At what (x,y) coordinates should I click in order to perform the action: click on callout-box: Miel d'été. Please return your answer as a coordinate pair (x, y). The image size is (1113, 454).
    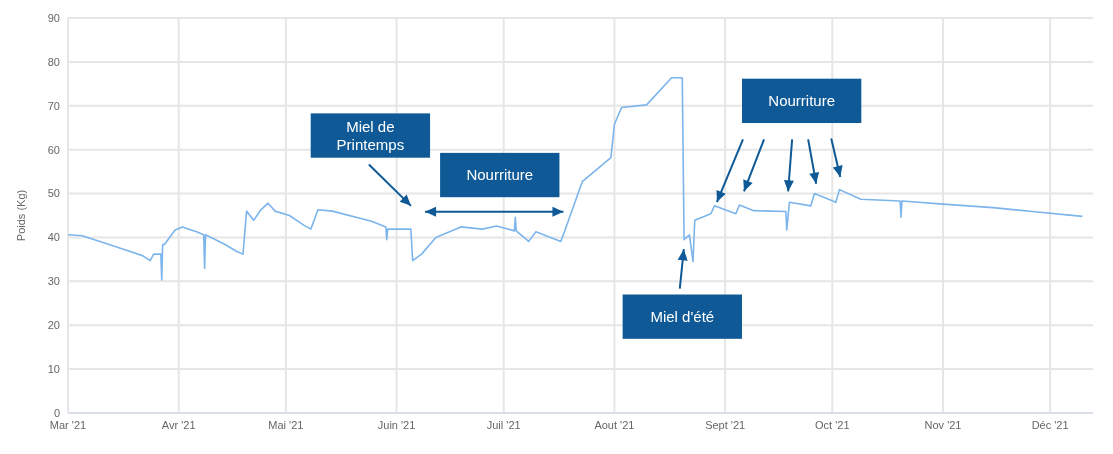
    Looking at the image, I should click on (682, 316).